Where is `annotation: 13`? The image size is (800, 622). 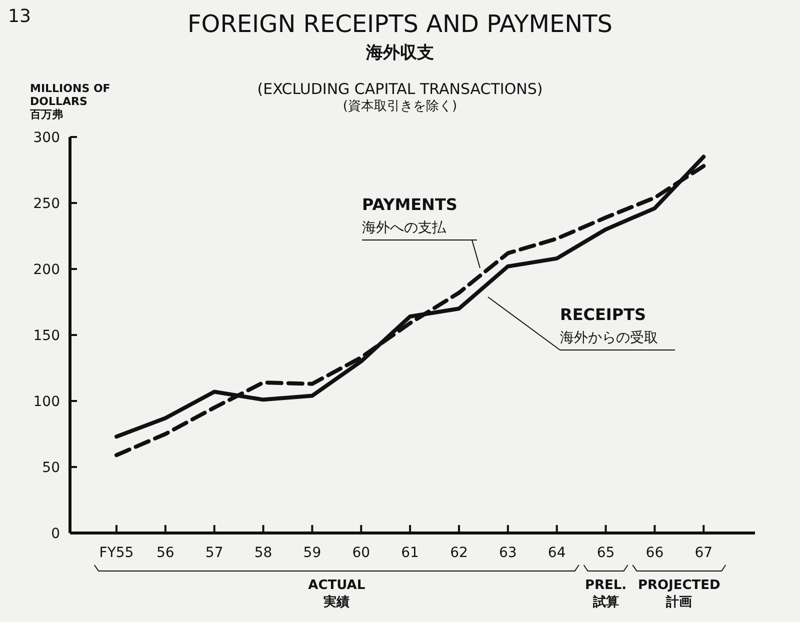
annotation: 13 is located at coordinates (19, 16).